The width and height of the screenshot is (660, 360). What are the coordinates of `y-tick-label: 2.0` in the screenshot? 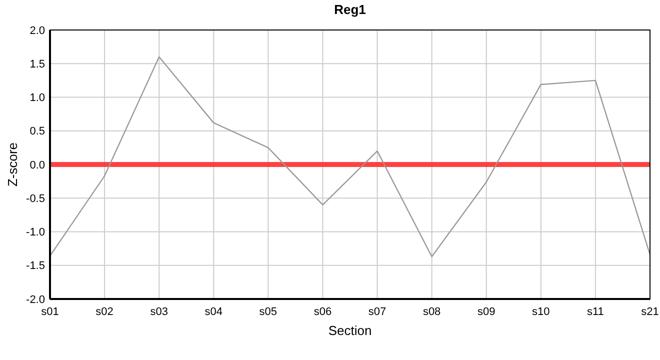 It's located at (37, 30).